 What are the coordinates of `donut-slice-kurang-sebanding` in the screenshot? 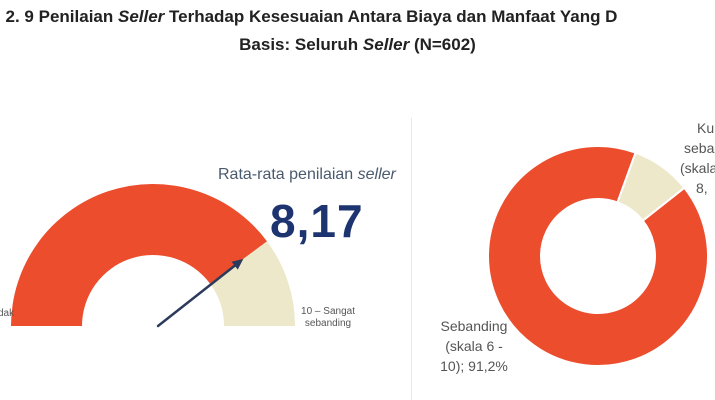 It's located at (651, 187).